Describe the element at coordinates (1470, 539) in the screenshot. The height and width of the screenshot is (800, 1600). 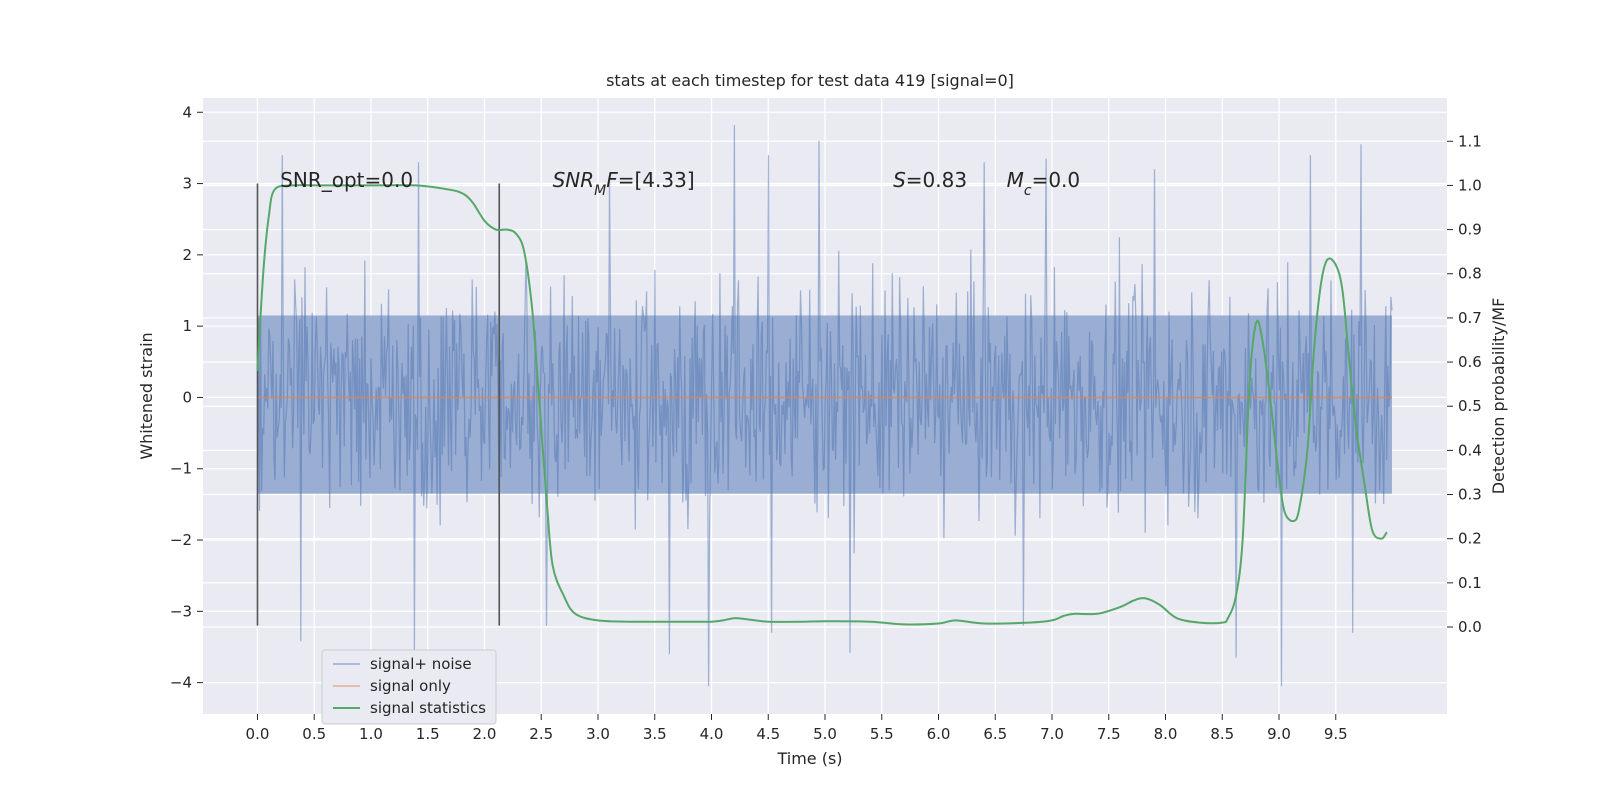
I see `right-y-tick-label: 0.2` at that location.